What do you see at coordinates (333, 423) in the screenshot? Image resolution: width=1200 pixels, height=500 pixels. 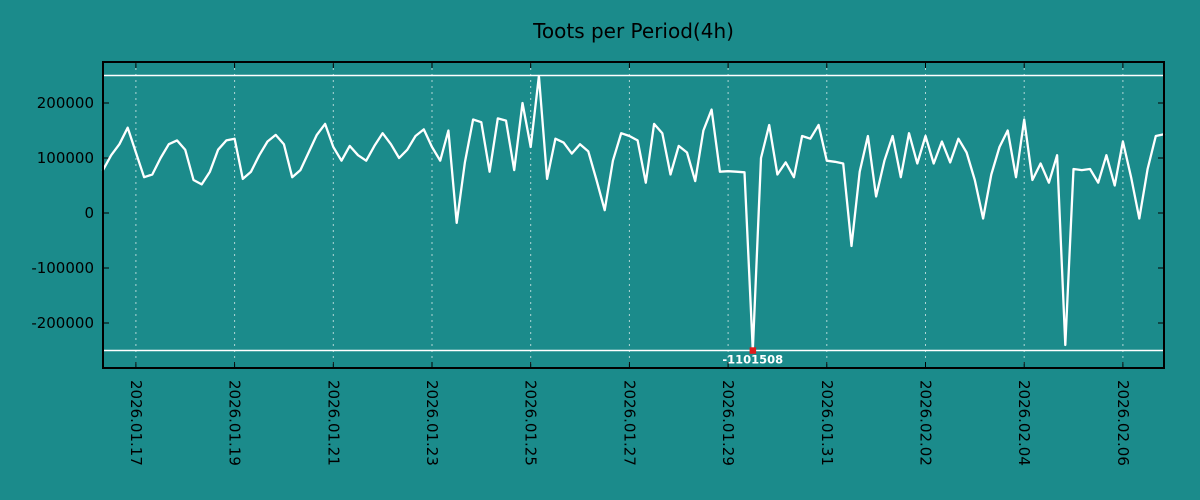 I see `x-tick-label: 2026.01.21` at bounding box center [333, 423].